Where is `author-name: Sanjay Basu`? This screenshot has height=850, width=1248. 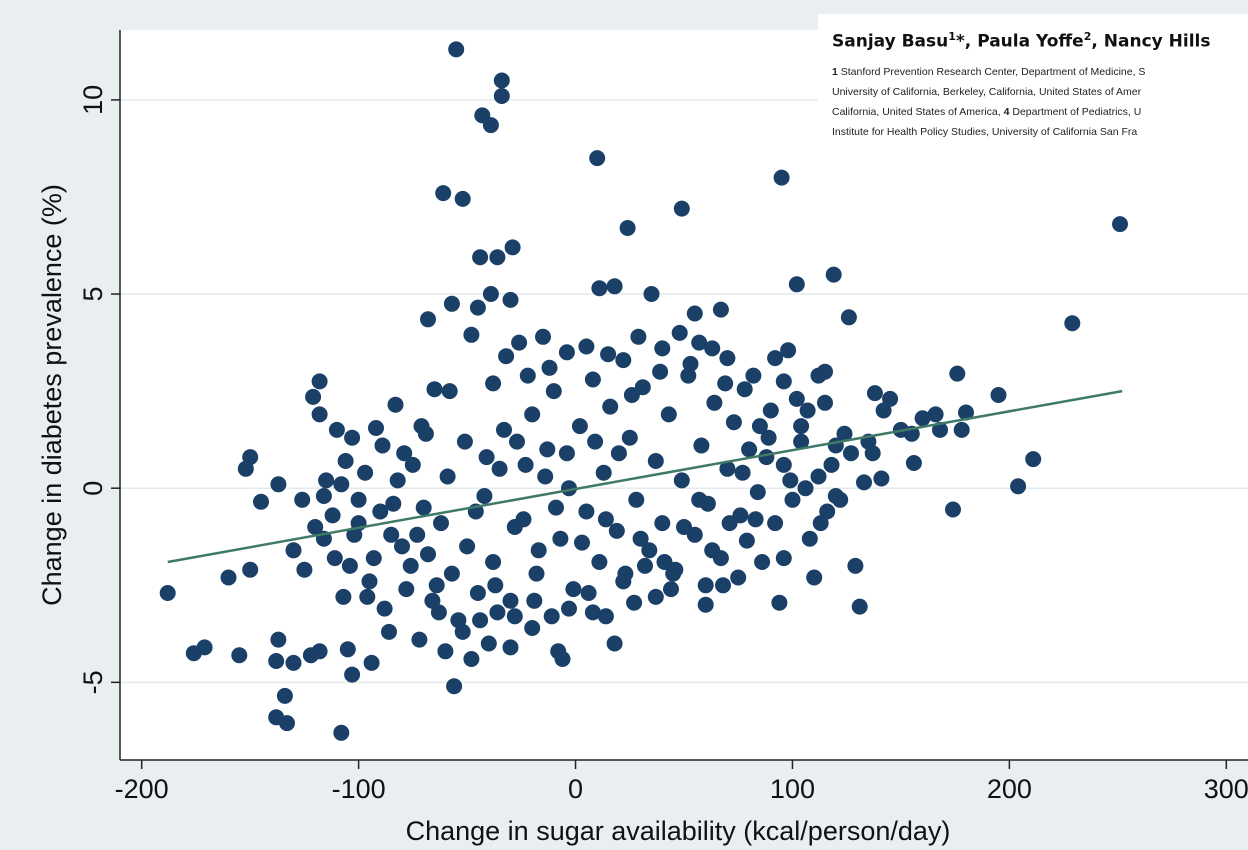 author-name: Sanjay Basu is located at coordinates (890, 41).